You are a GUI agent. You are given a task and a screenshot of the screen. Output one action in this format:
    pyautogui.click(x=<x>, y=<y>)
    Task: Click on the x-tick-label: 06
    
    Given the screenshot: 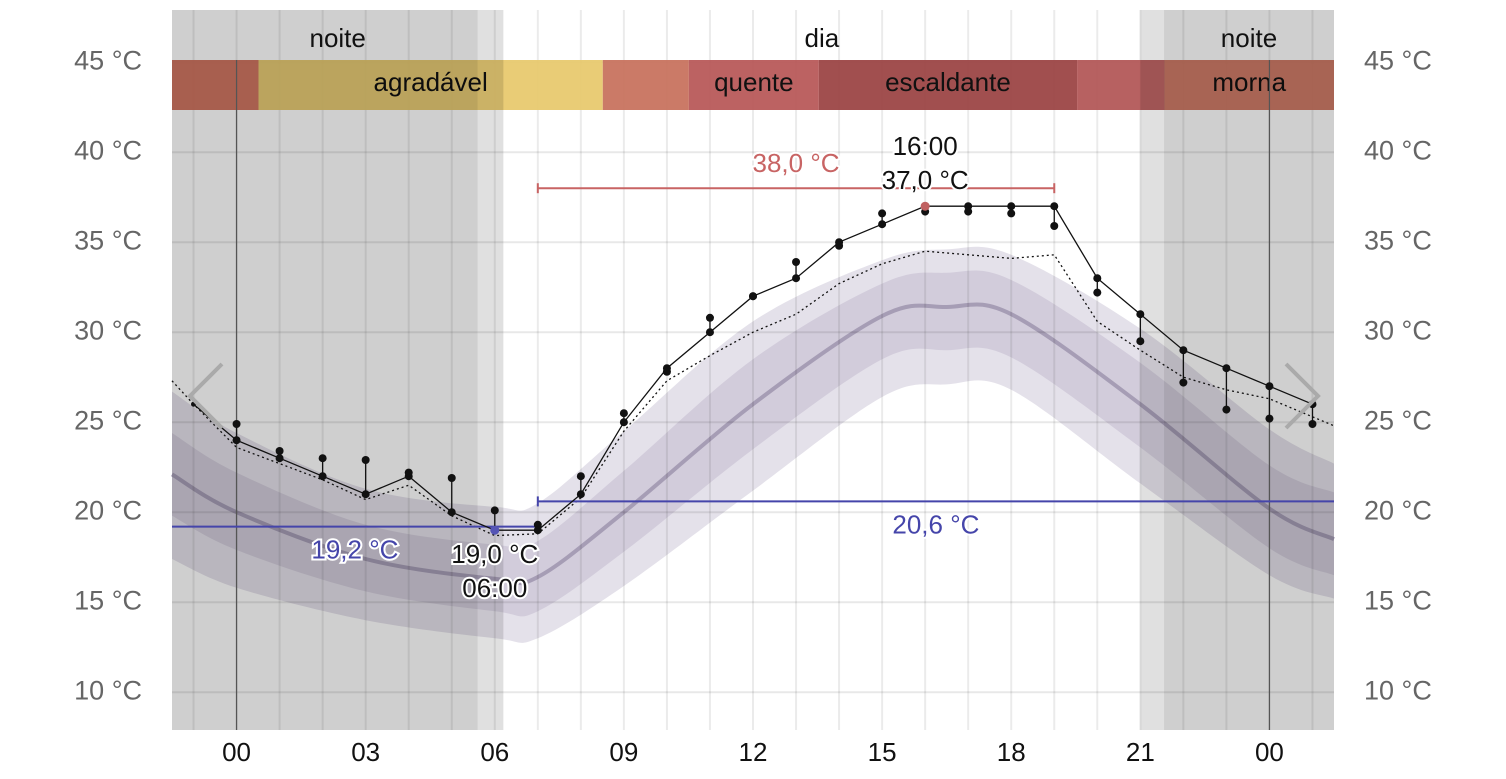 What is the action you would take?
    pyautogui.click(x=494, y=752)
    